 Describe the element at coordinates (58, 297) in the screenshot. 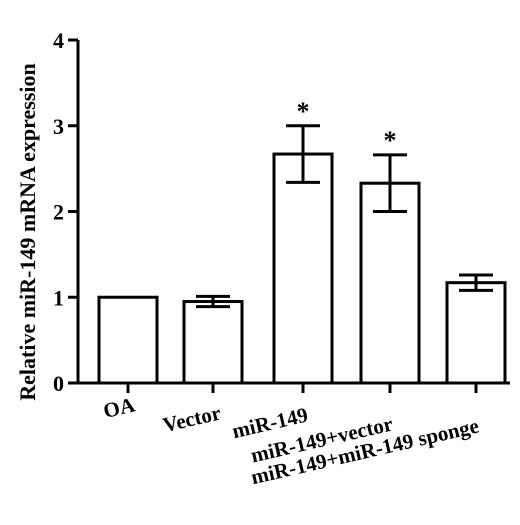

I see `y-tick-label: 1` at that location.